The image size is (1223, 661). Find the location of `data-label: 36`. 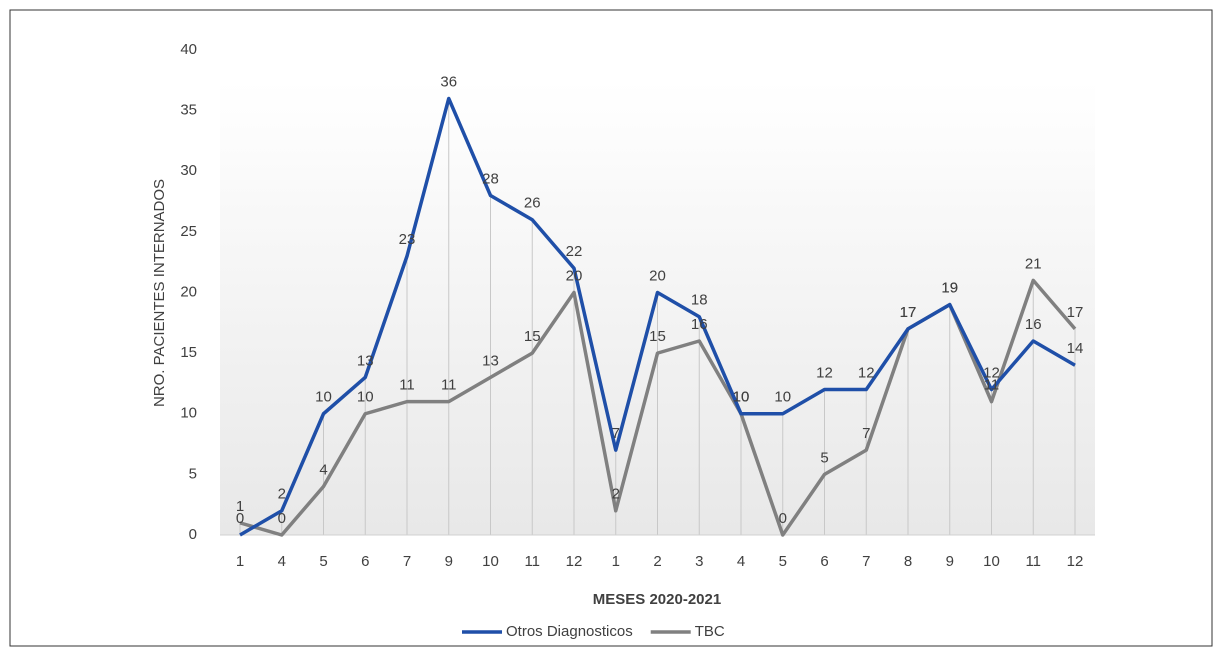

data-label: 36 is located at coordinates (448, 81).